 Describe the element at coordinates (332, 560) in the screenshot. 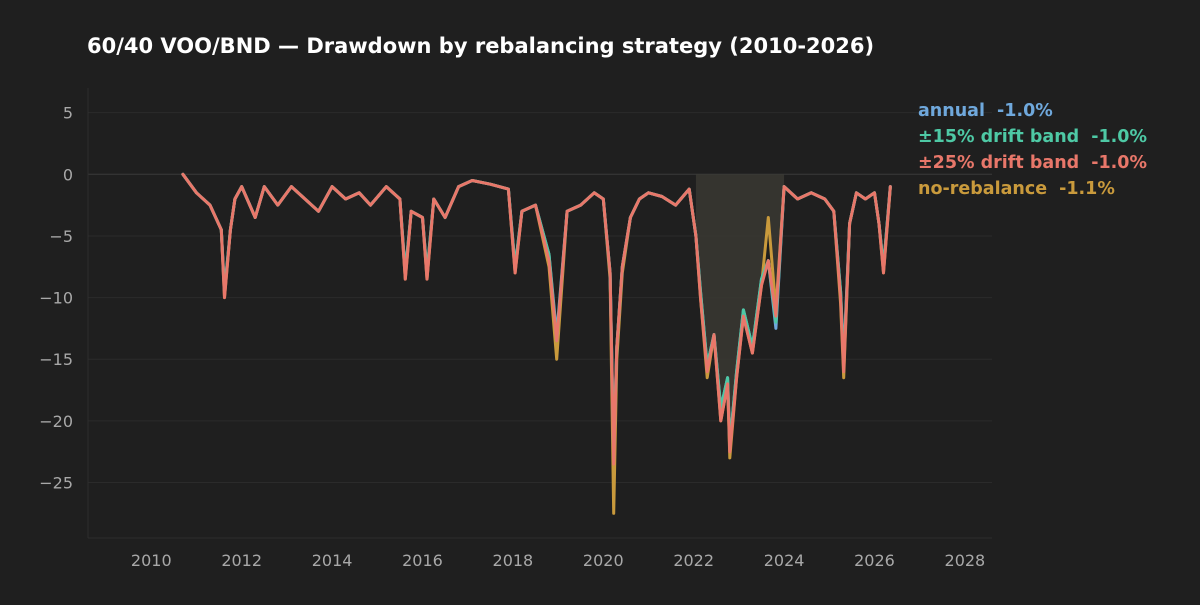

I see `x-tick-label: 2014` at that location.